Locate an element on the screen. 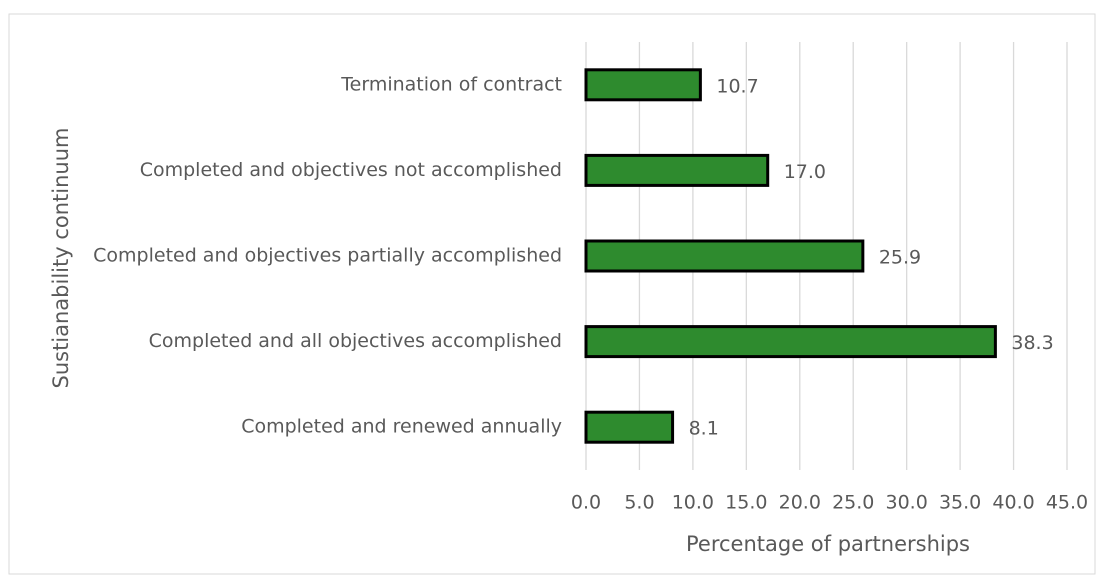 The height and width of the screenshot is (582, 1102). x-tick-label: 35.0 is located at coordinates (960, 503).